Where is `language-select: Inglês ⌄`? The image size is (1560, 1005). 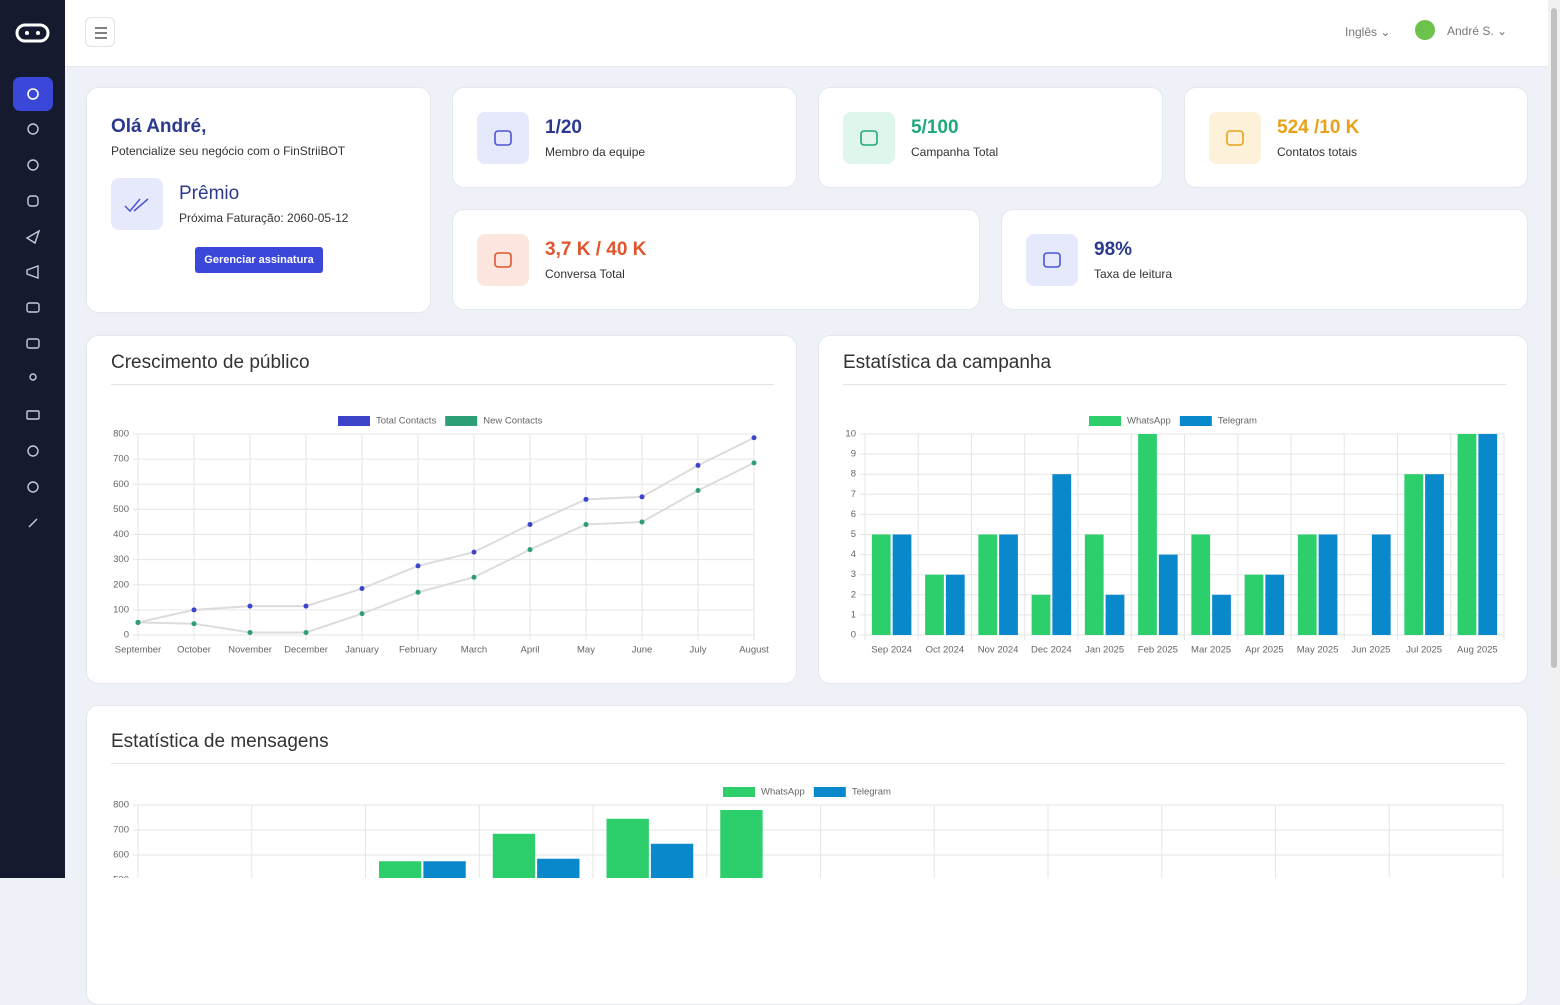
language-select: Inglês ⌄ is located at coordinates (1368, 32).